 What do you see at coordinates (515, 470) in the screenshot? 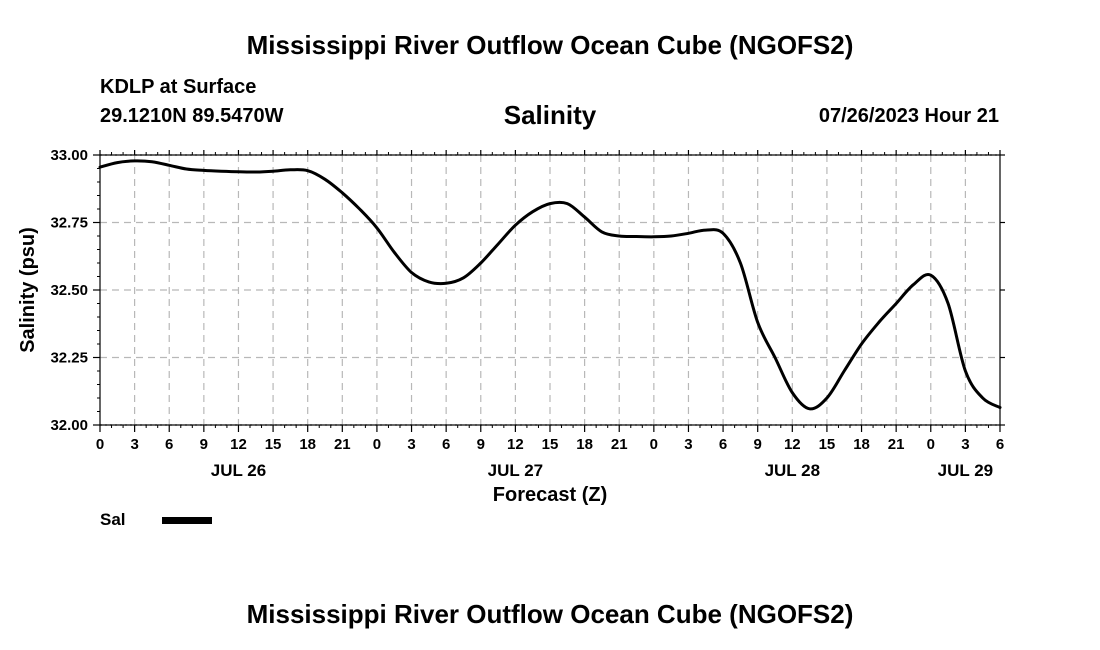
I see `day-label: JUL 27` at bounding box center [515, 470].